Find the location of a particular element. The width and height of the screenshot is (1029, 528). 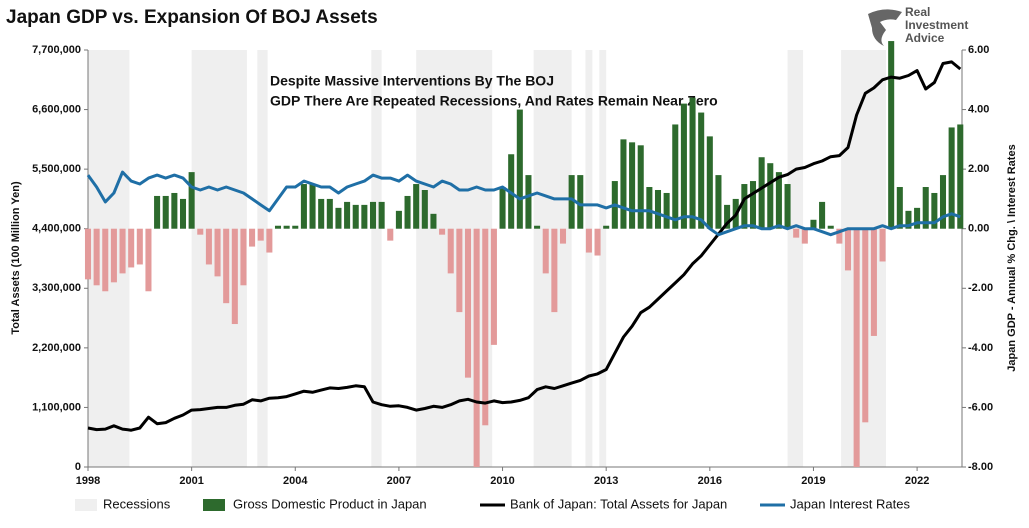

x-tick-label: 2010 is located at coordinates (502, 481).